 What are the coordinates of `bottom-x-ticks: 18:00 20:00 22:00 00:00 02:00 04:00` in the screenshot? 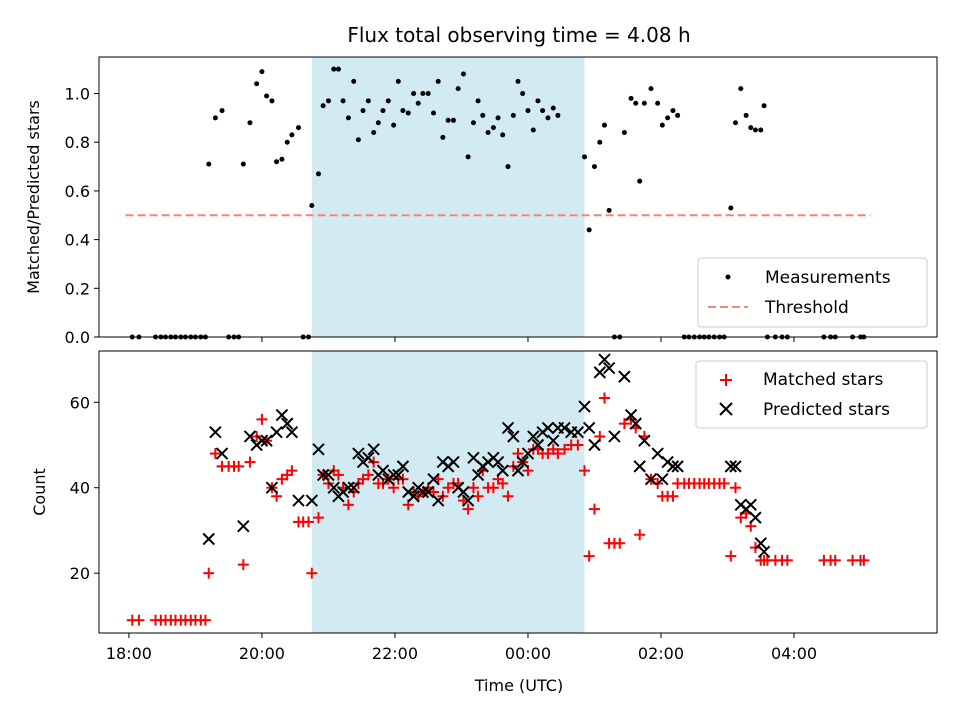 It's located at (461, 648).